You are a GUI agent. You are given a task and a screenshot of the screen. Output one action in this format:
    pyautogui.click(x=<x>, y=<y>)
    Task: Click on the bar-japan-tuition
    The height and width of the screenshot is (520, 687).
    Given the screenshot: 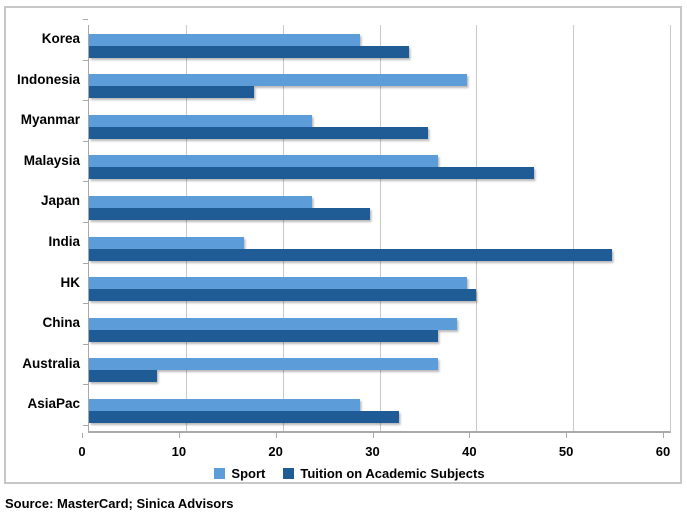 What is the action you would take?
    pyautogui.click(x=229, y=213)
    